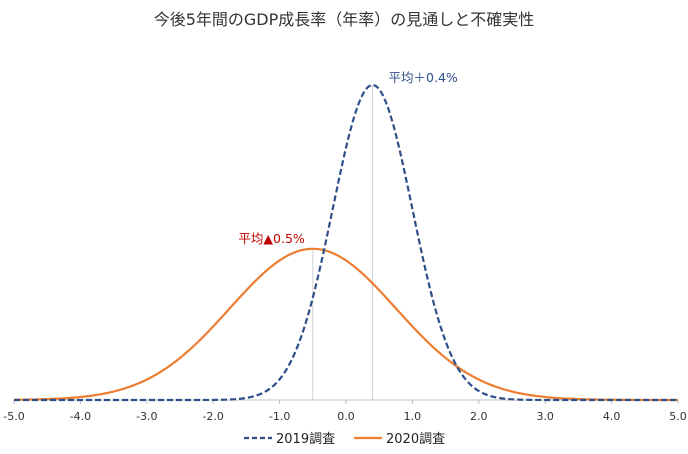 This screenshot has width=688, height=454. Describe the element at coordinates (13, 416) in the screenshot. I see `x-tick-label: -5.0` at that location.